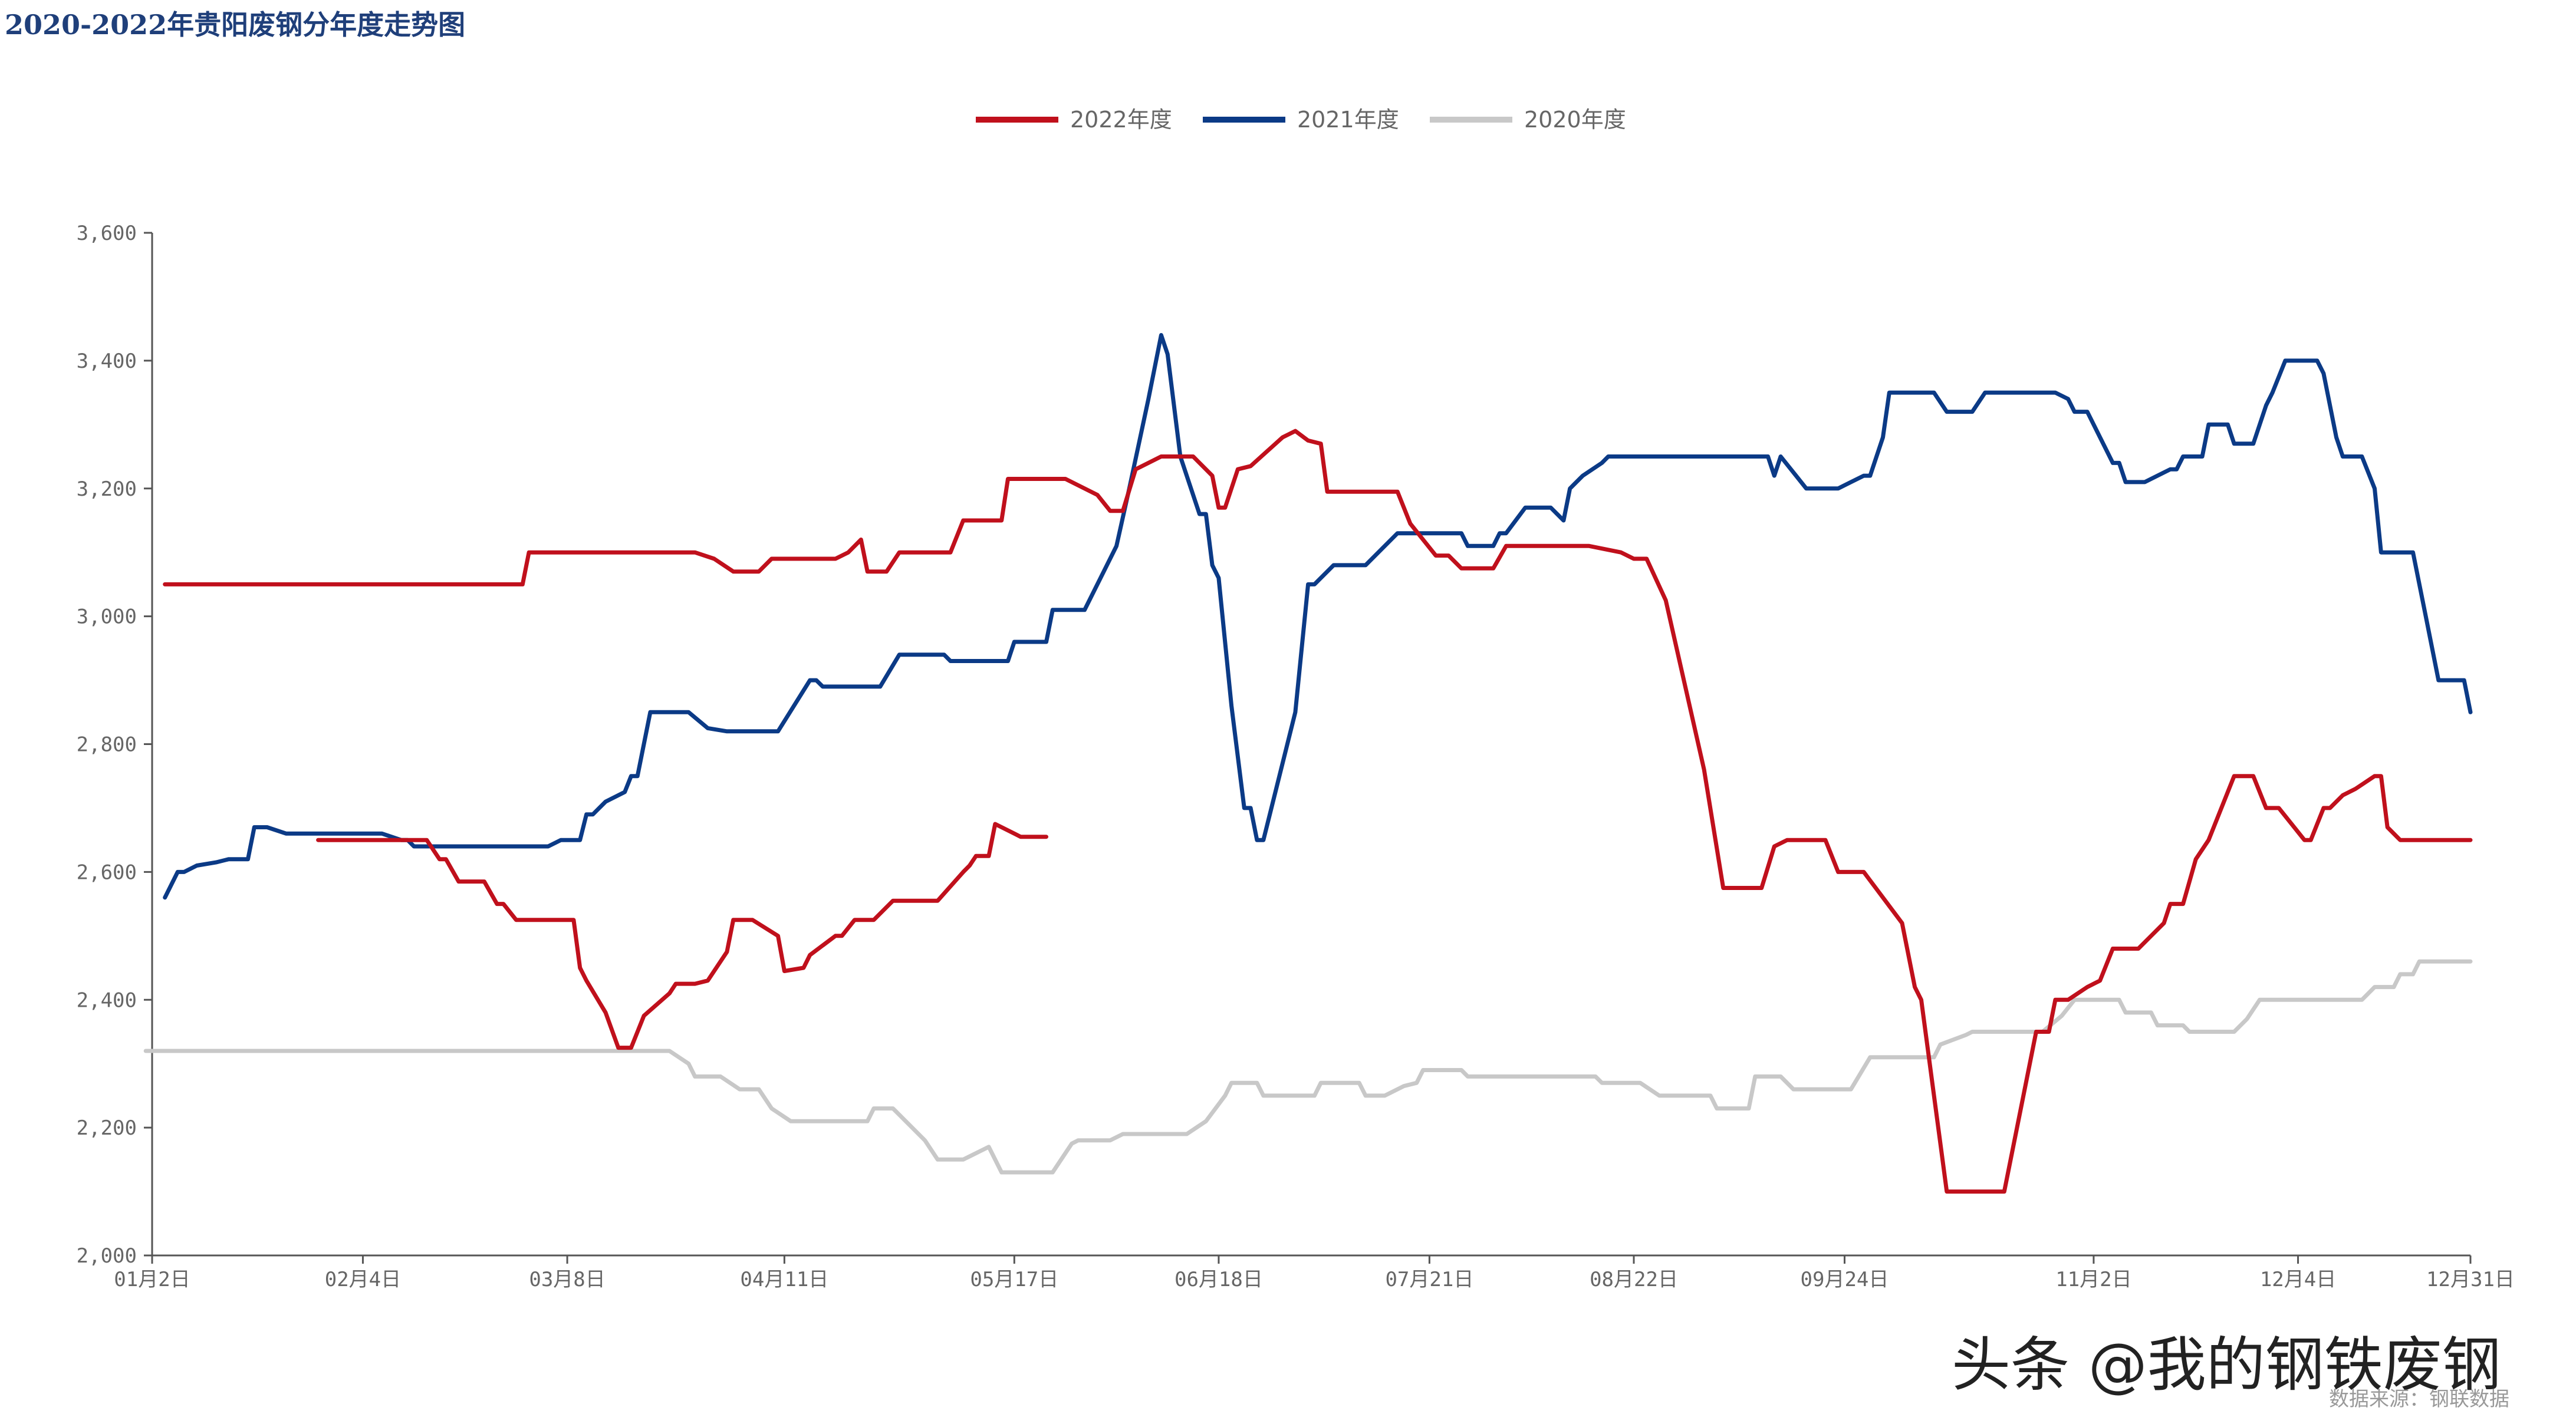 Image resolution: width=2576 pixels, height=1414 pixels. Describe the element at coordinates (1014, 1279) in the screenshot. I see `x-tick-label: 05月17日` at that location.